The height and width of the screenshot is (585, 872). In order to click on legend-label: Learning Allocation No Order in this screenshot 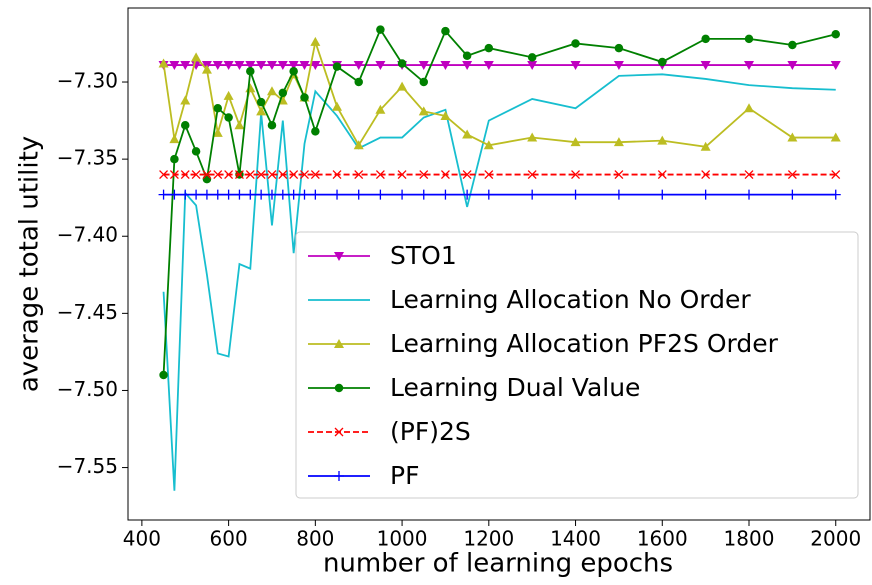, I will do `click(570, 299)`.